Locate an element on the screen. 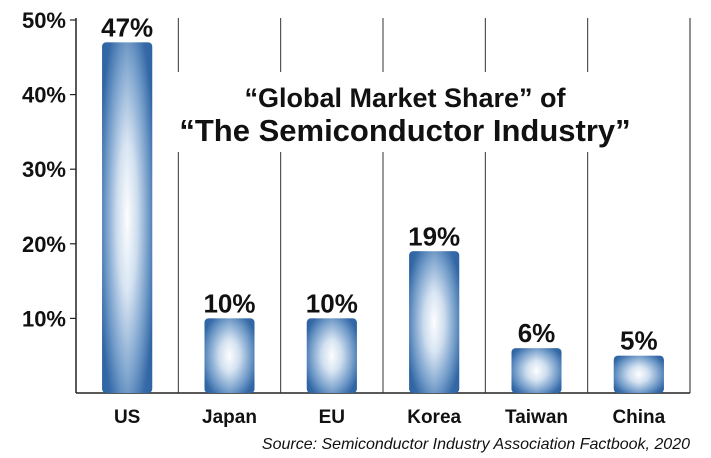 The image size is (711, 458). title-line-1: “Global Market Share” of is located at coordinates (405, 98).